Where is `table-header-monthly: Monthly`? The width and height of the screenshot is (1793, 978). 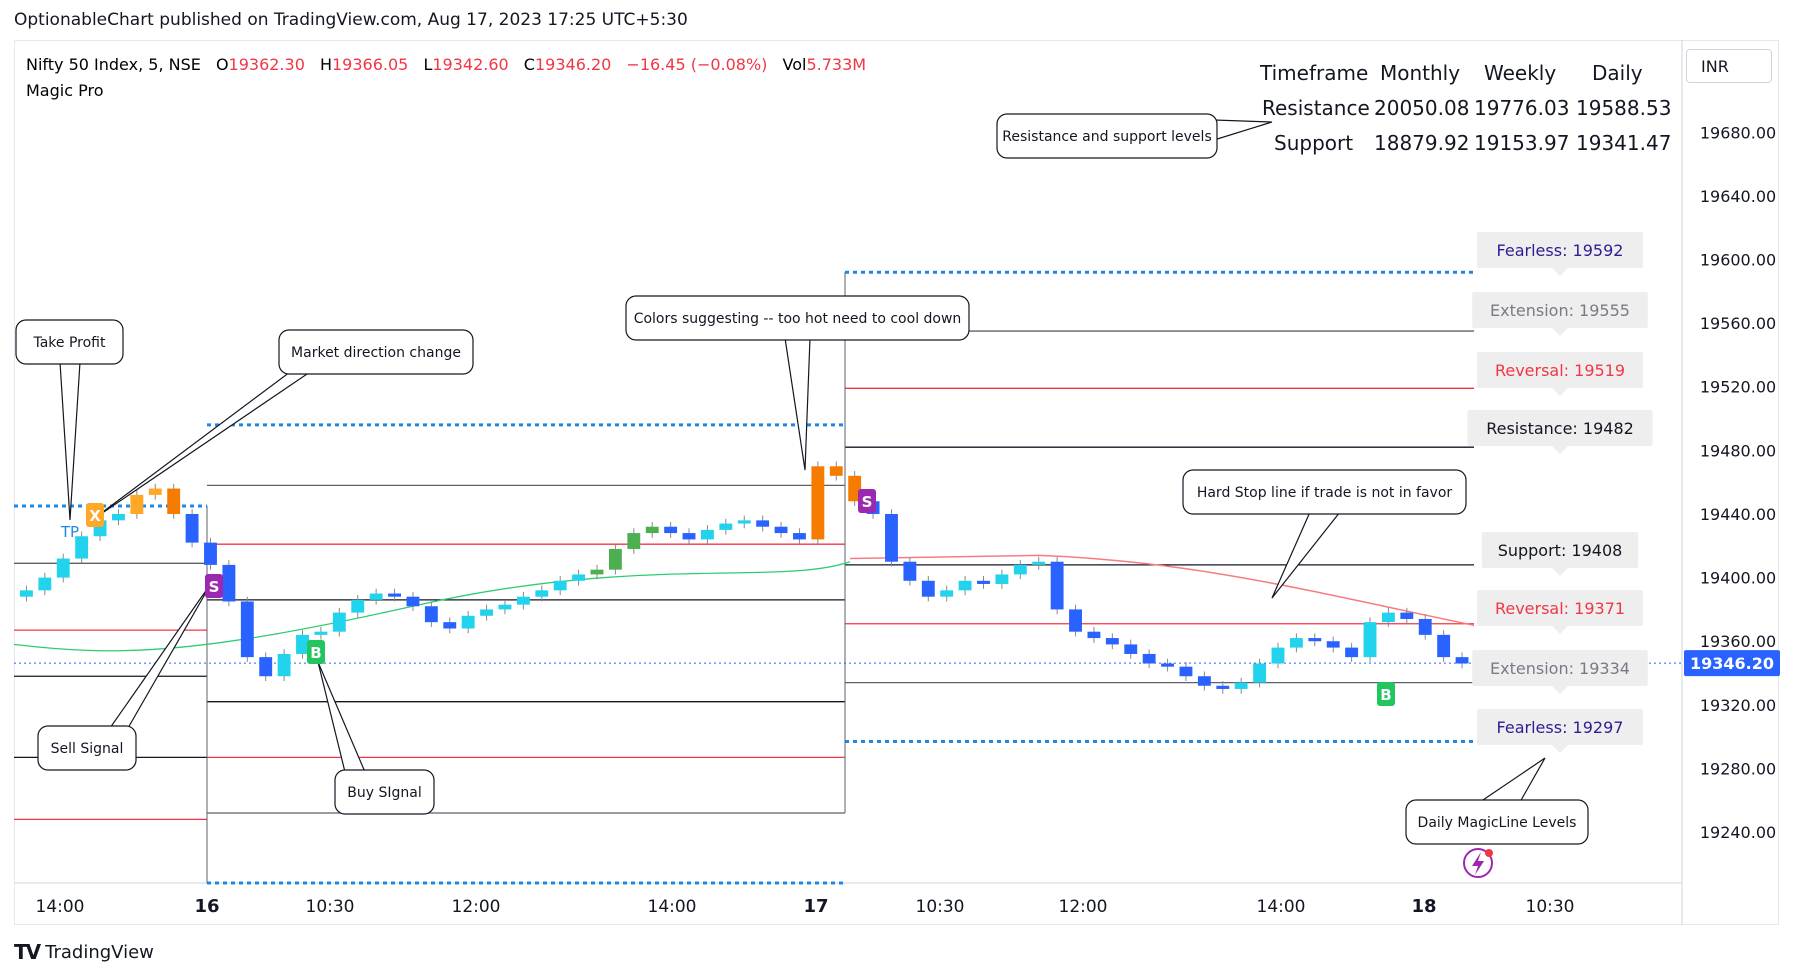 table-header-monthly: Monthly is located at coordinates (1420, 73).